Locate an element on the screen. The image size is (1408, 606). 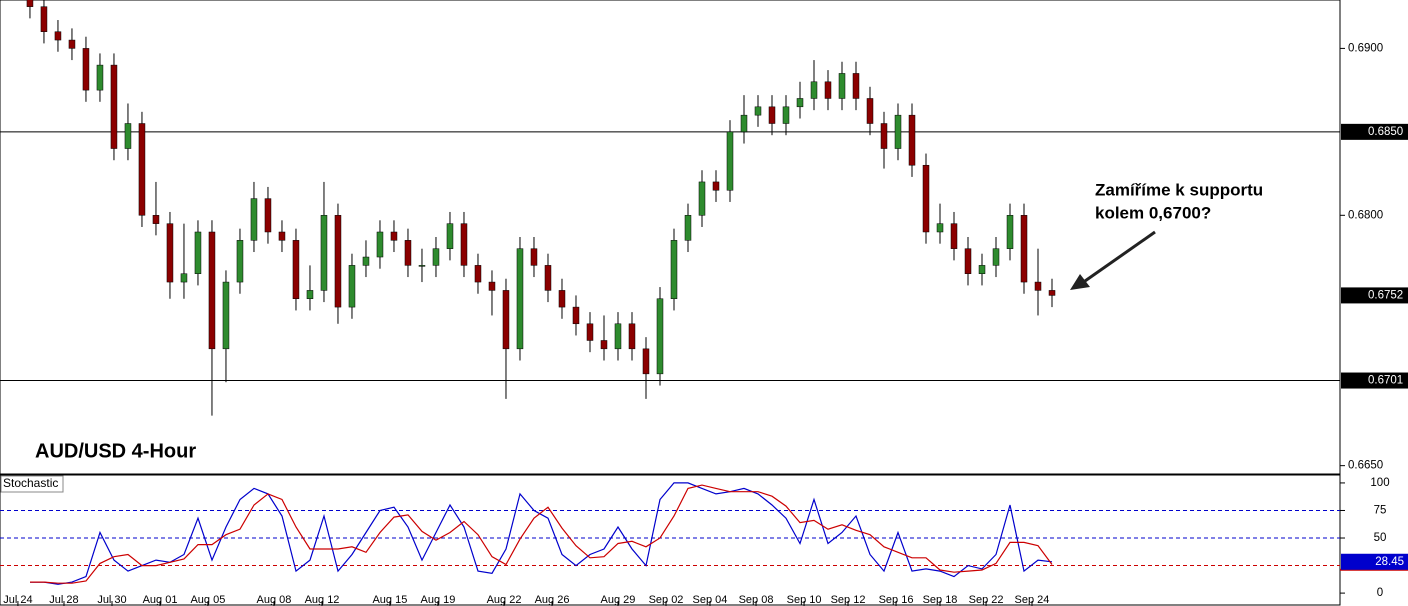
x-tick-label: Aug 19 is located at coordinates (438, 600).